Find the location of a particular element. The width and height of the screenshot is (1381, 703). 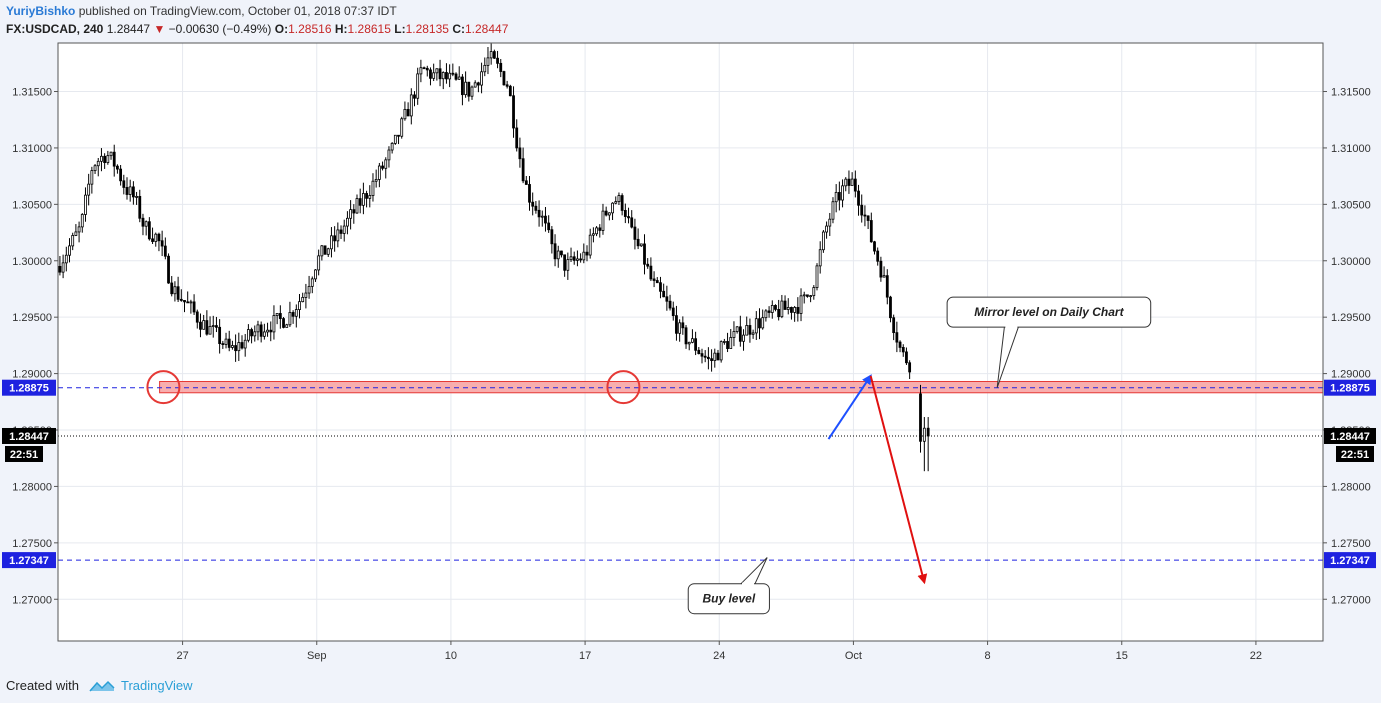

tradingview-link: TradingView is located at coordinates (156, 685).